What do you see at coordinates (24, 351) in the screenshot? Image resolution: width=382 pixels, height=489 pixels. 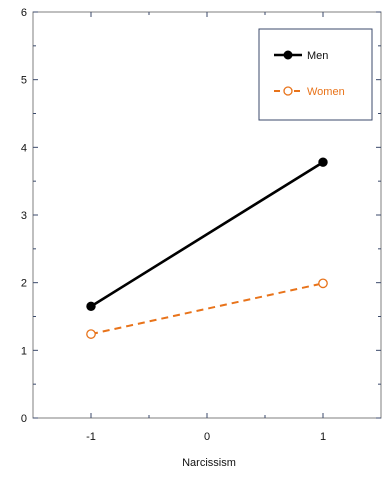 I see `y-tick-label: 1` at bounding box center [24, 351].